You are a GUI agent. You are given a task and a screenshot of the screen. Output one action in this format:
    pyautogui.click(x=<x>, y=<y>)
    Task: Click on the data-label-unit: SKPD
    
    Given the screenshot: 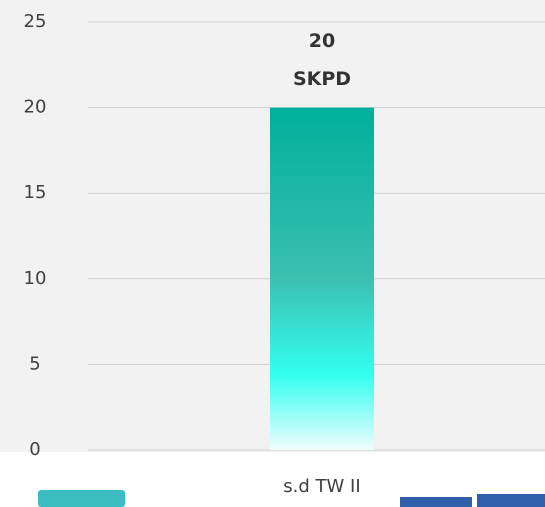 What is the action you would take?
    pyautogui.click(x=322, y=79)
    